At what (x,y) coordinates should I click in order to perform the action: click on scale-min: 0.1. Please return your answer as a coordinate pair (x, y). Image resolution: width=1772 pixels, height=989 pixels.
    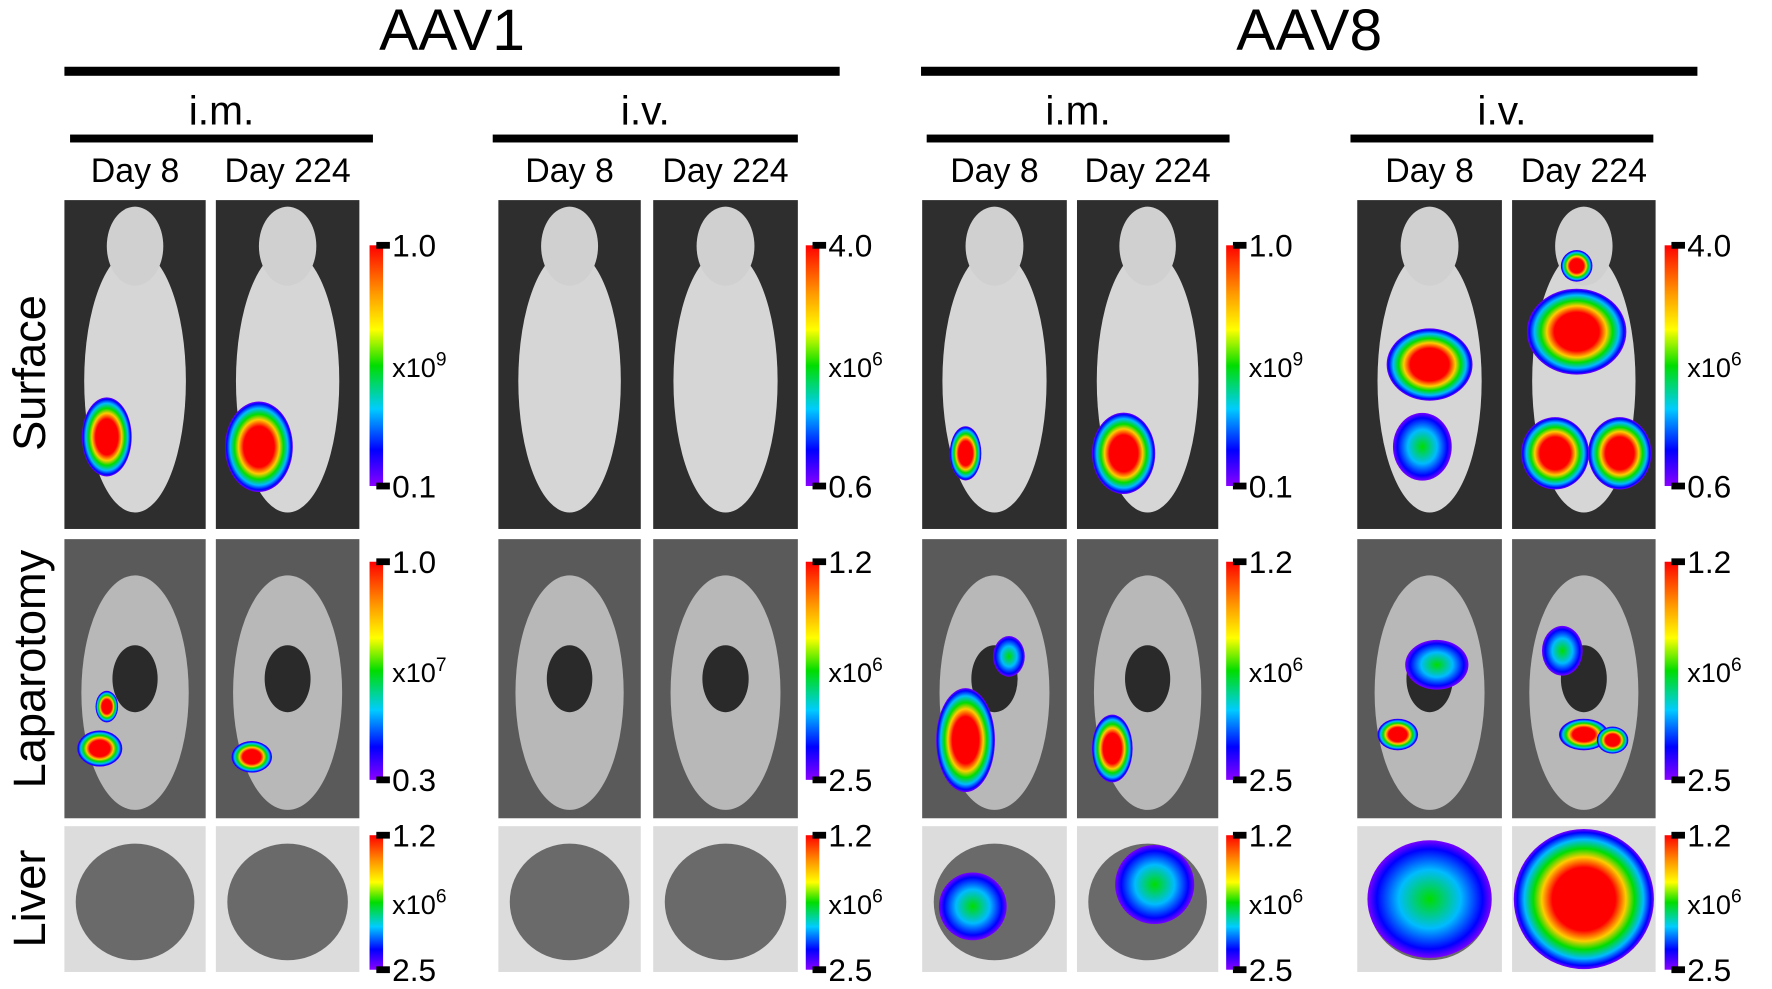
    Looking at the image, I should click on (1271, 486).